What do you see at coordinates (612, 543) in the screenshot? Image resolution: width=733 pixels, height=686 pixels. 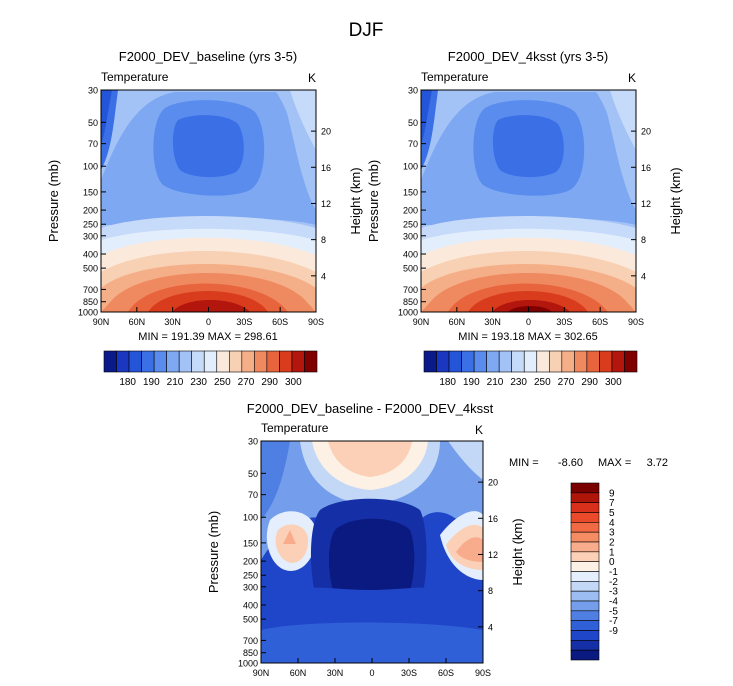 I see `colorbar-label: 2` at bounding box center [612, 543].